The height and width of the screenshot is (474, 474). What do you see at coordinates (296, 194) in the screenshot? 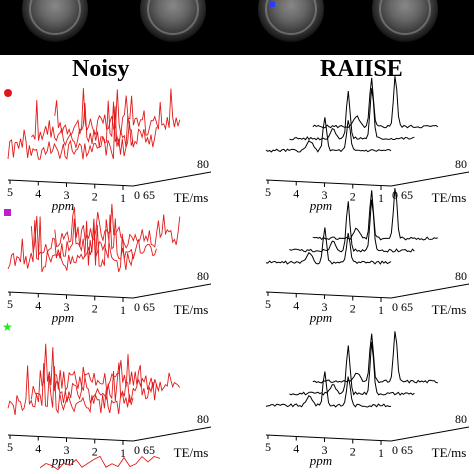
I see `ppm-tick-label-denoised-0-1: 4` at bounding box center [296, 194].